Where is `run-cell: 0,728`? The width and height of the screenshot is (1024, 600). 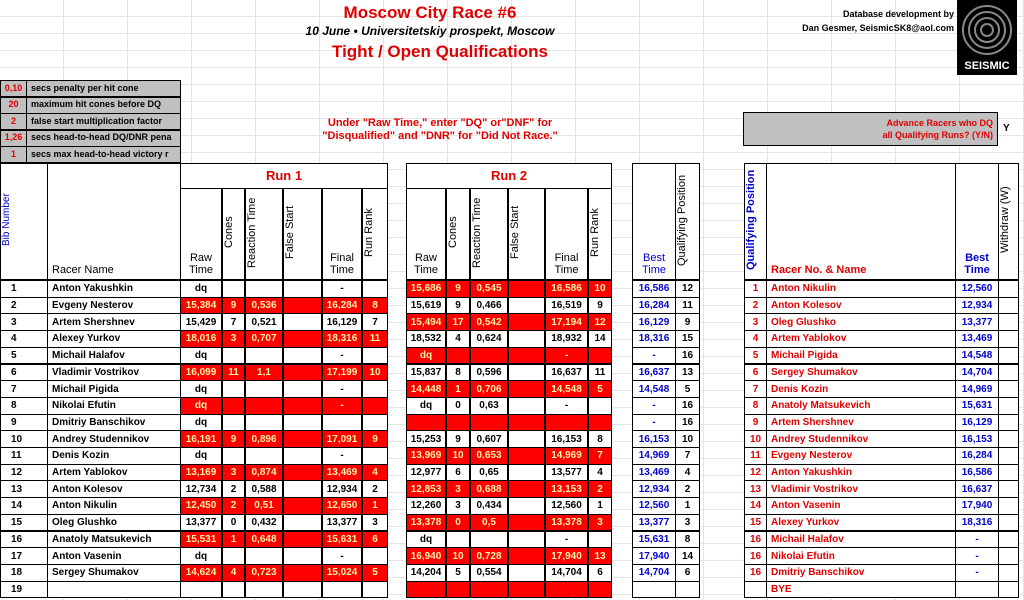 run-cell: 0,728 is located at coordinates (489, 556).